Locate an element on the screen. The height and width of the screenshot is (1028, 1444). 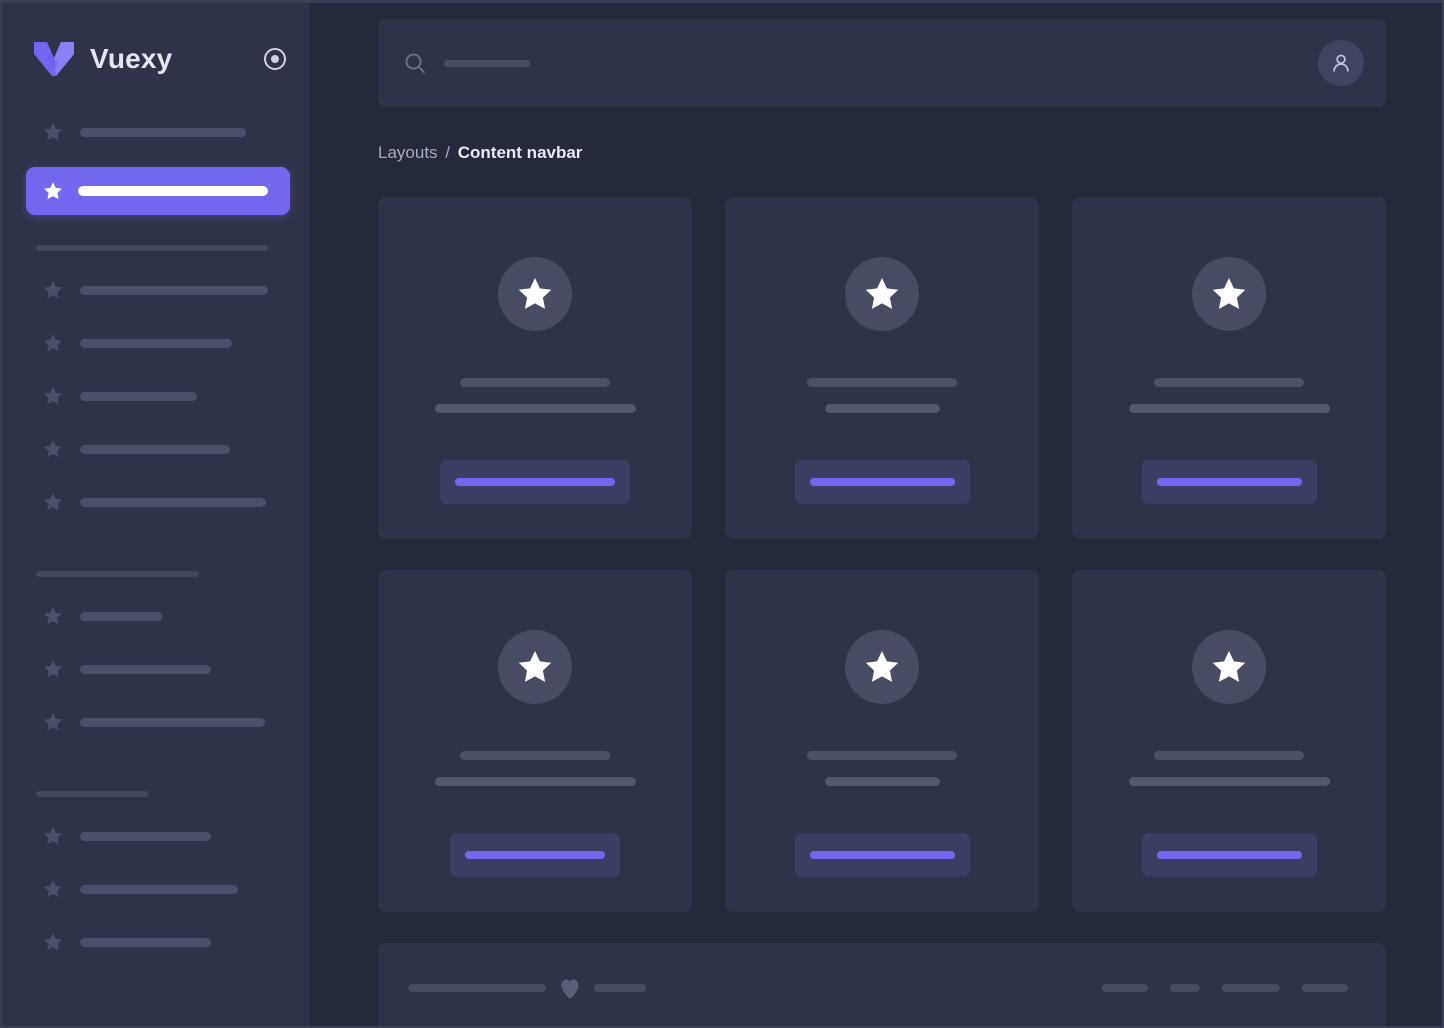
circle-dot-icon is located at coordinates (275, 59).